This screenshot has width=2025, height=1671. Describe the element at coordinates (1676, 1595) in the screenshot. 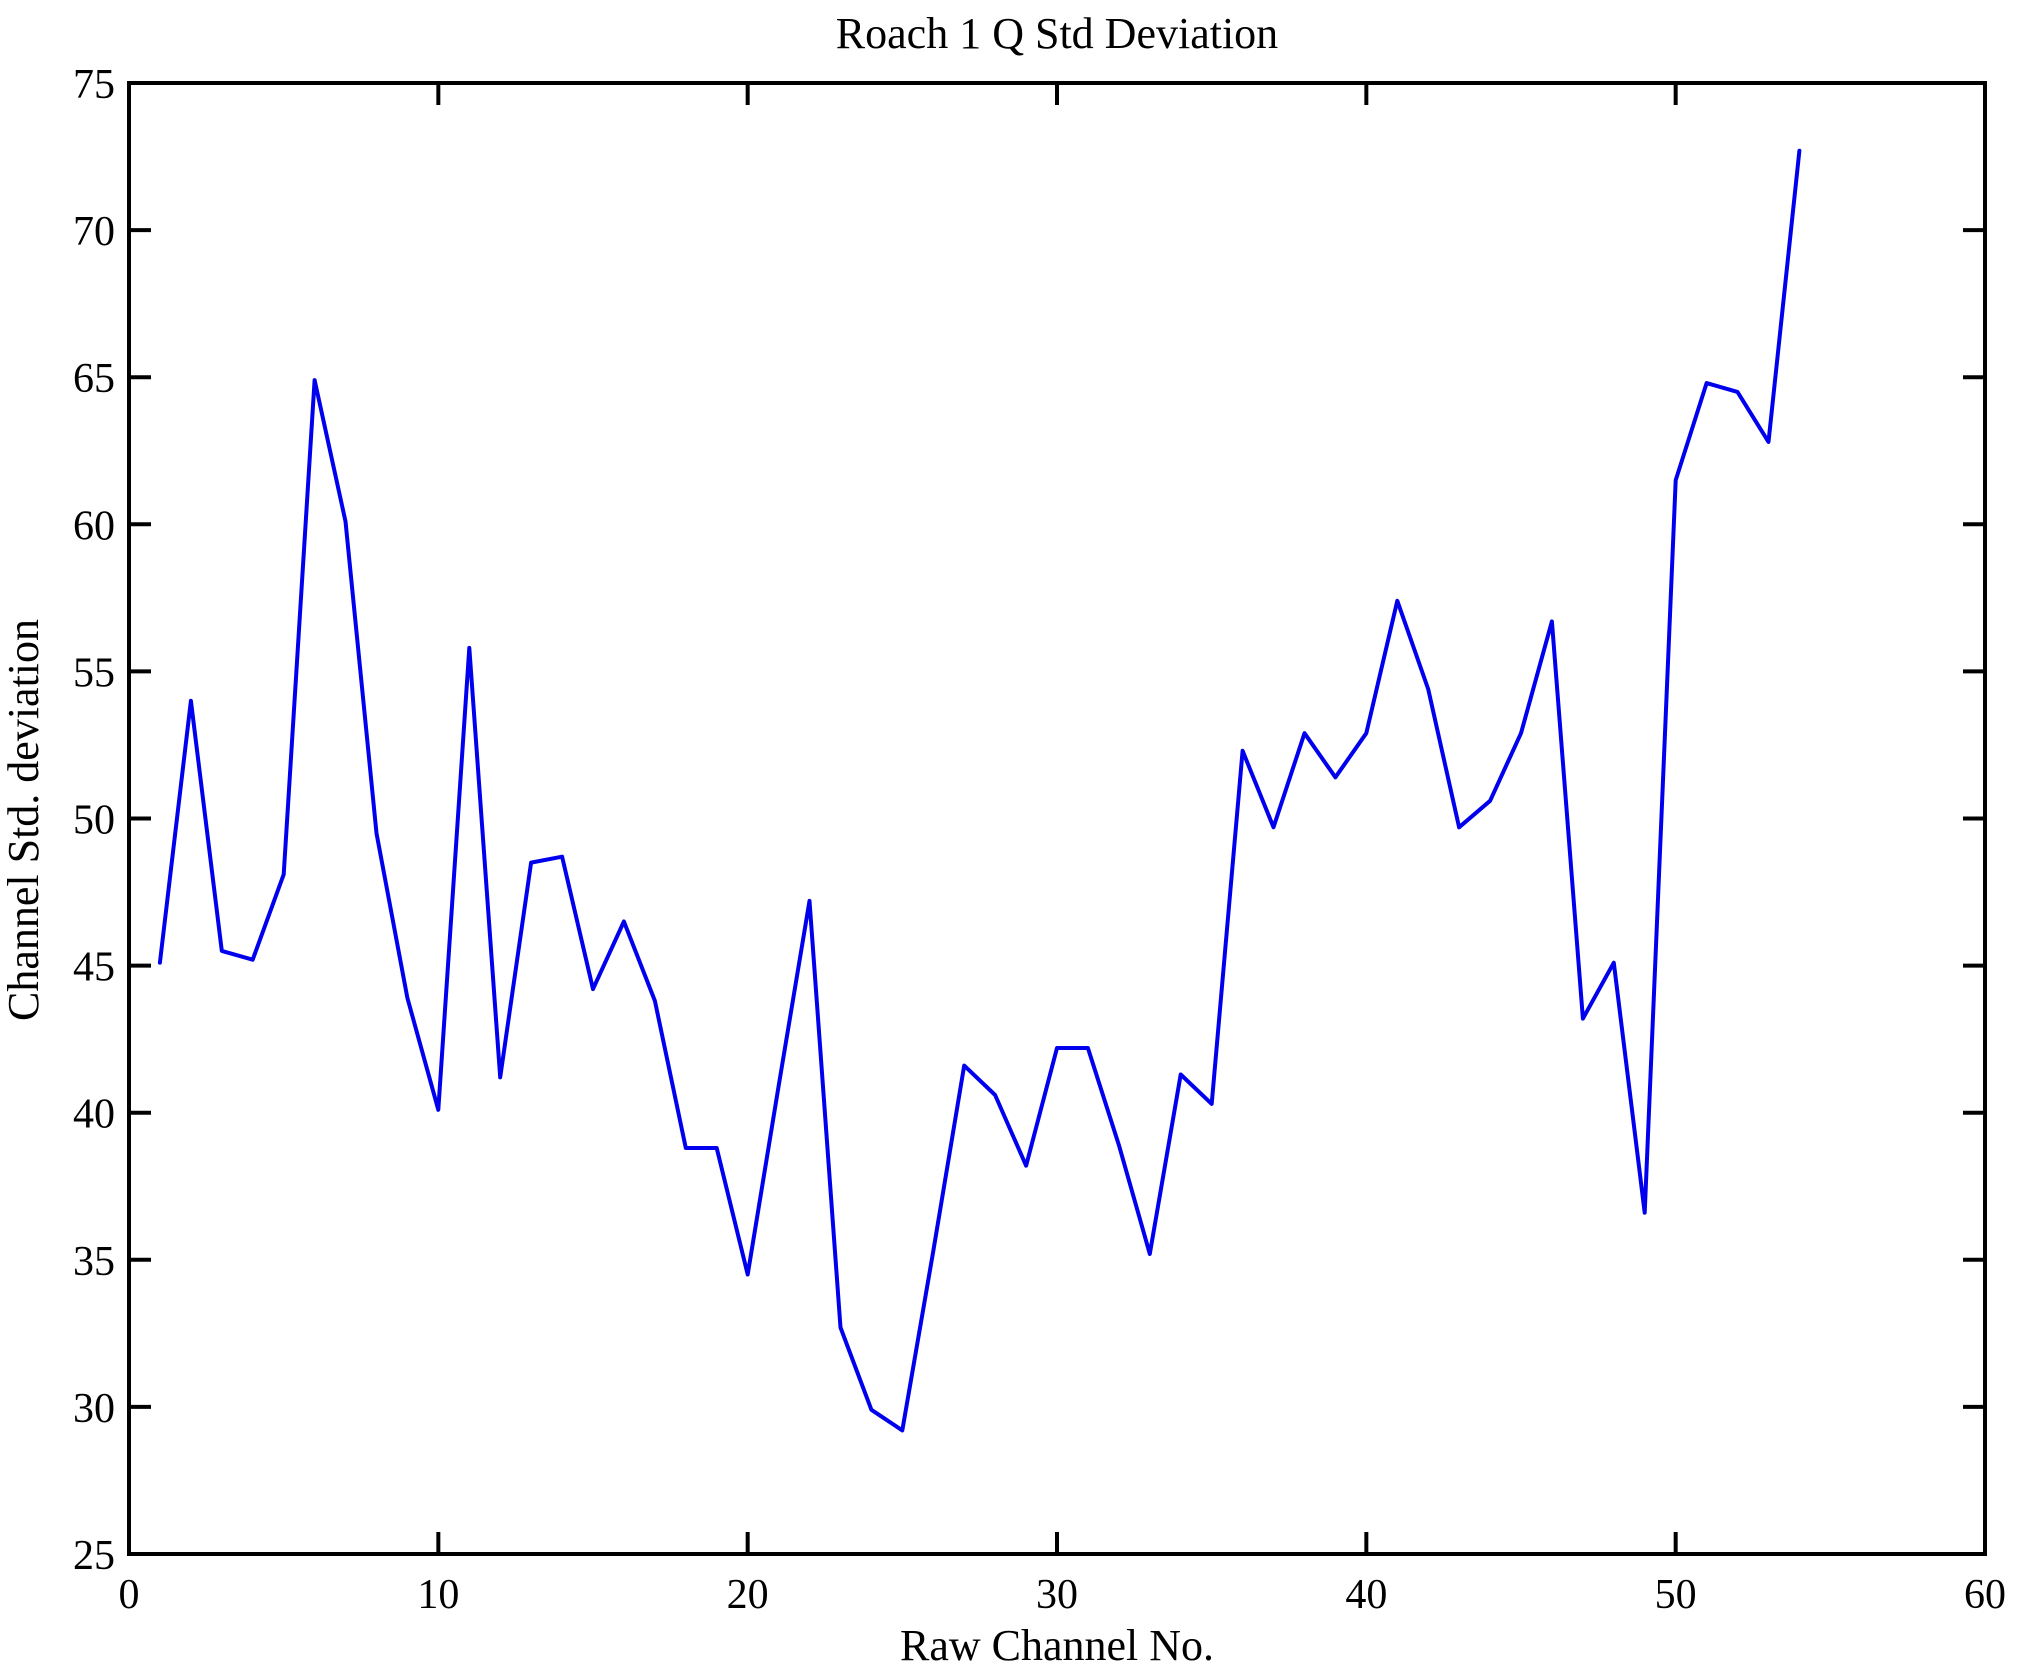

I see `x-tick-label: 50` at that location.